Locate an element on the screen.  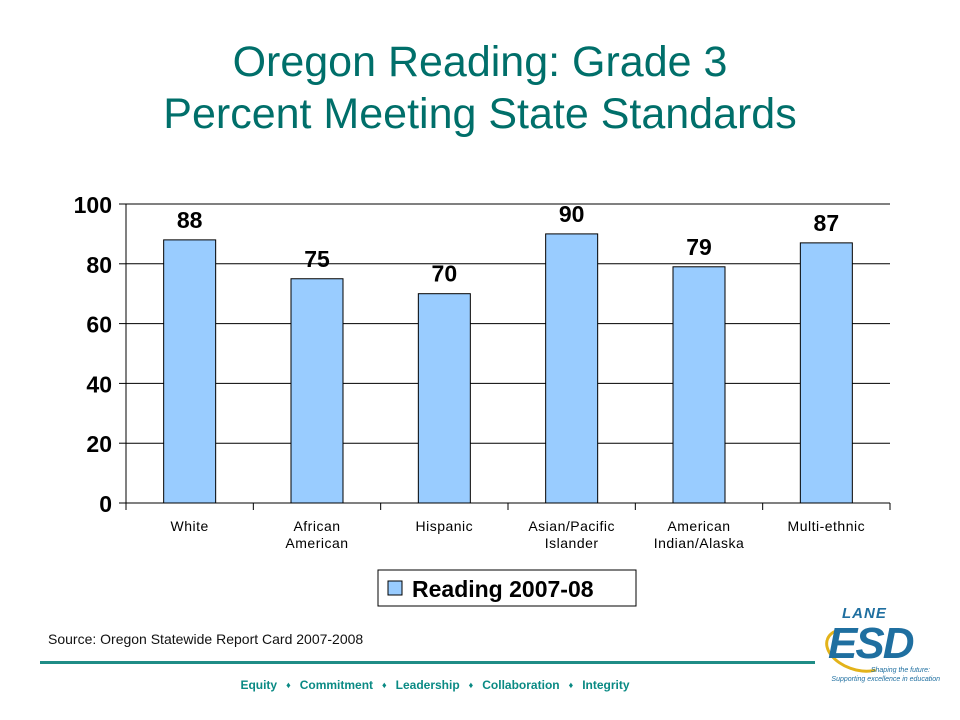
data-label: 88 is located at coordinates (190, 220).